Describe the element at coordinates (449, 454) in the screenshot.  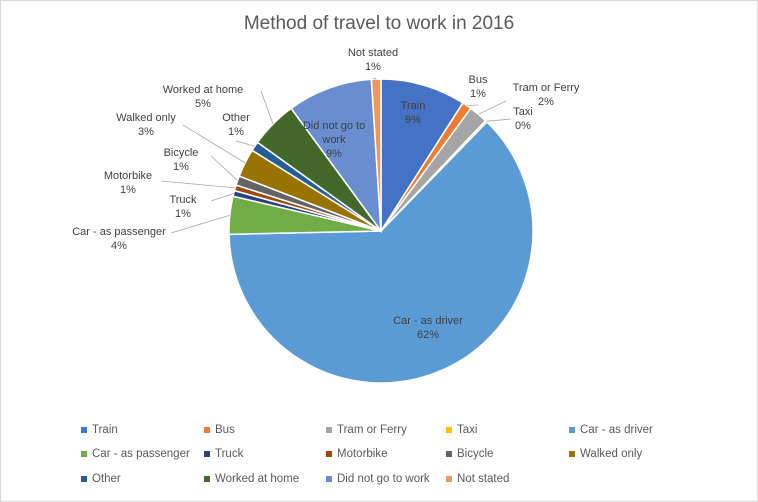
I see `legend-swatch-bicycle` at that location.